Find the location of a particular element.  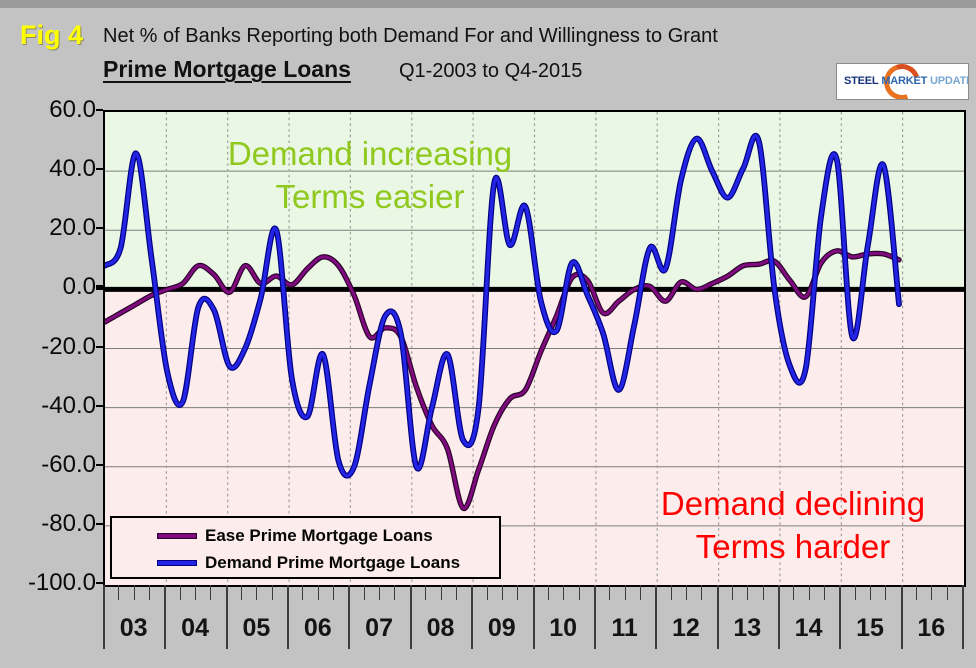

y-axis-label--60.0: -60.0 is located at coordinates (68, 464).